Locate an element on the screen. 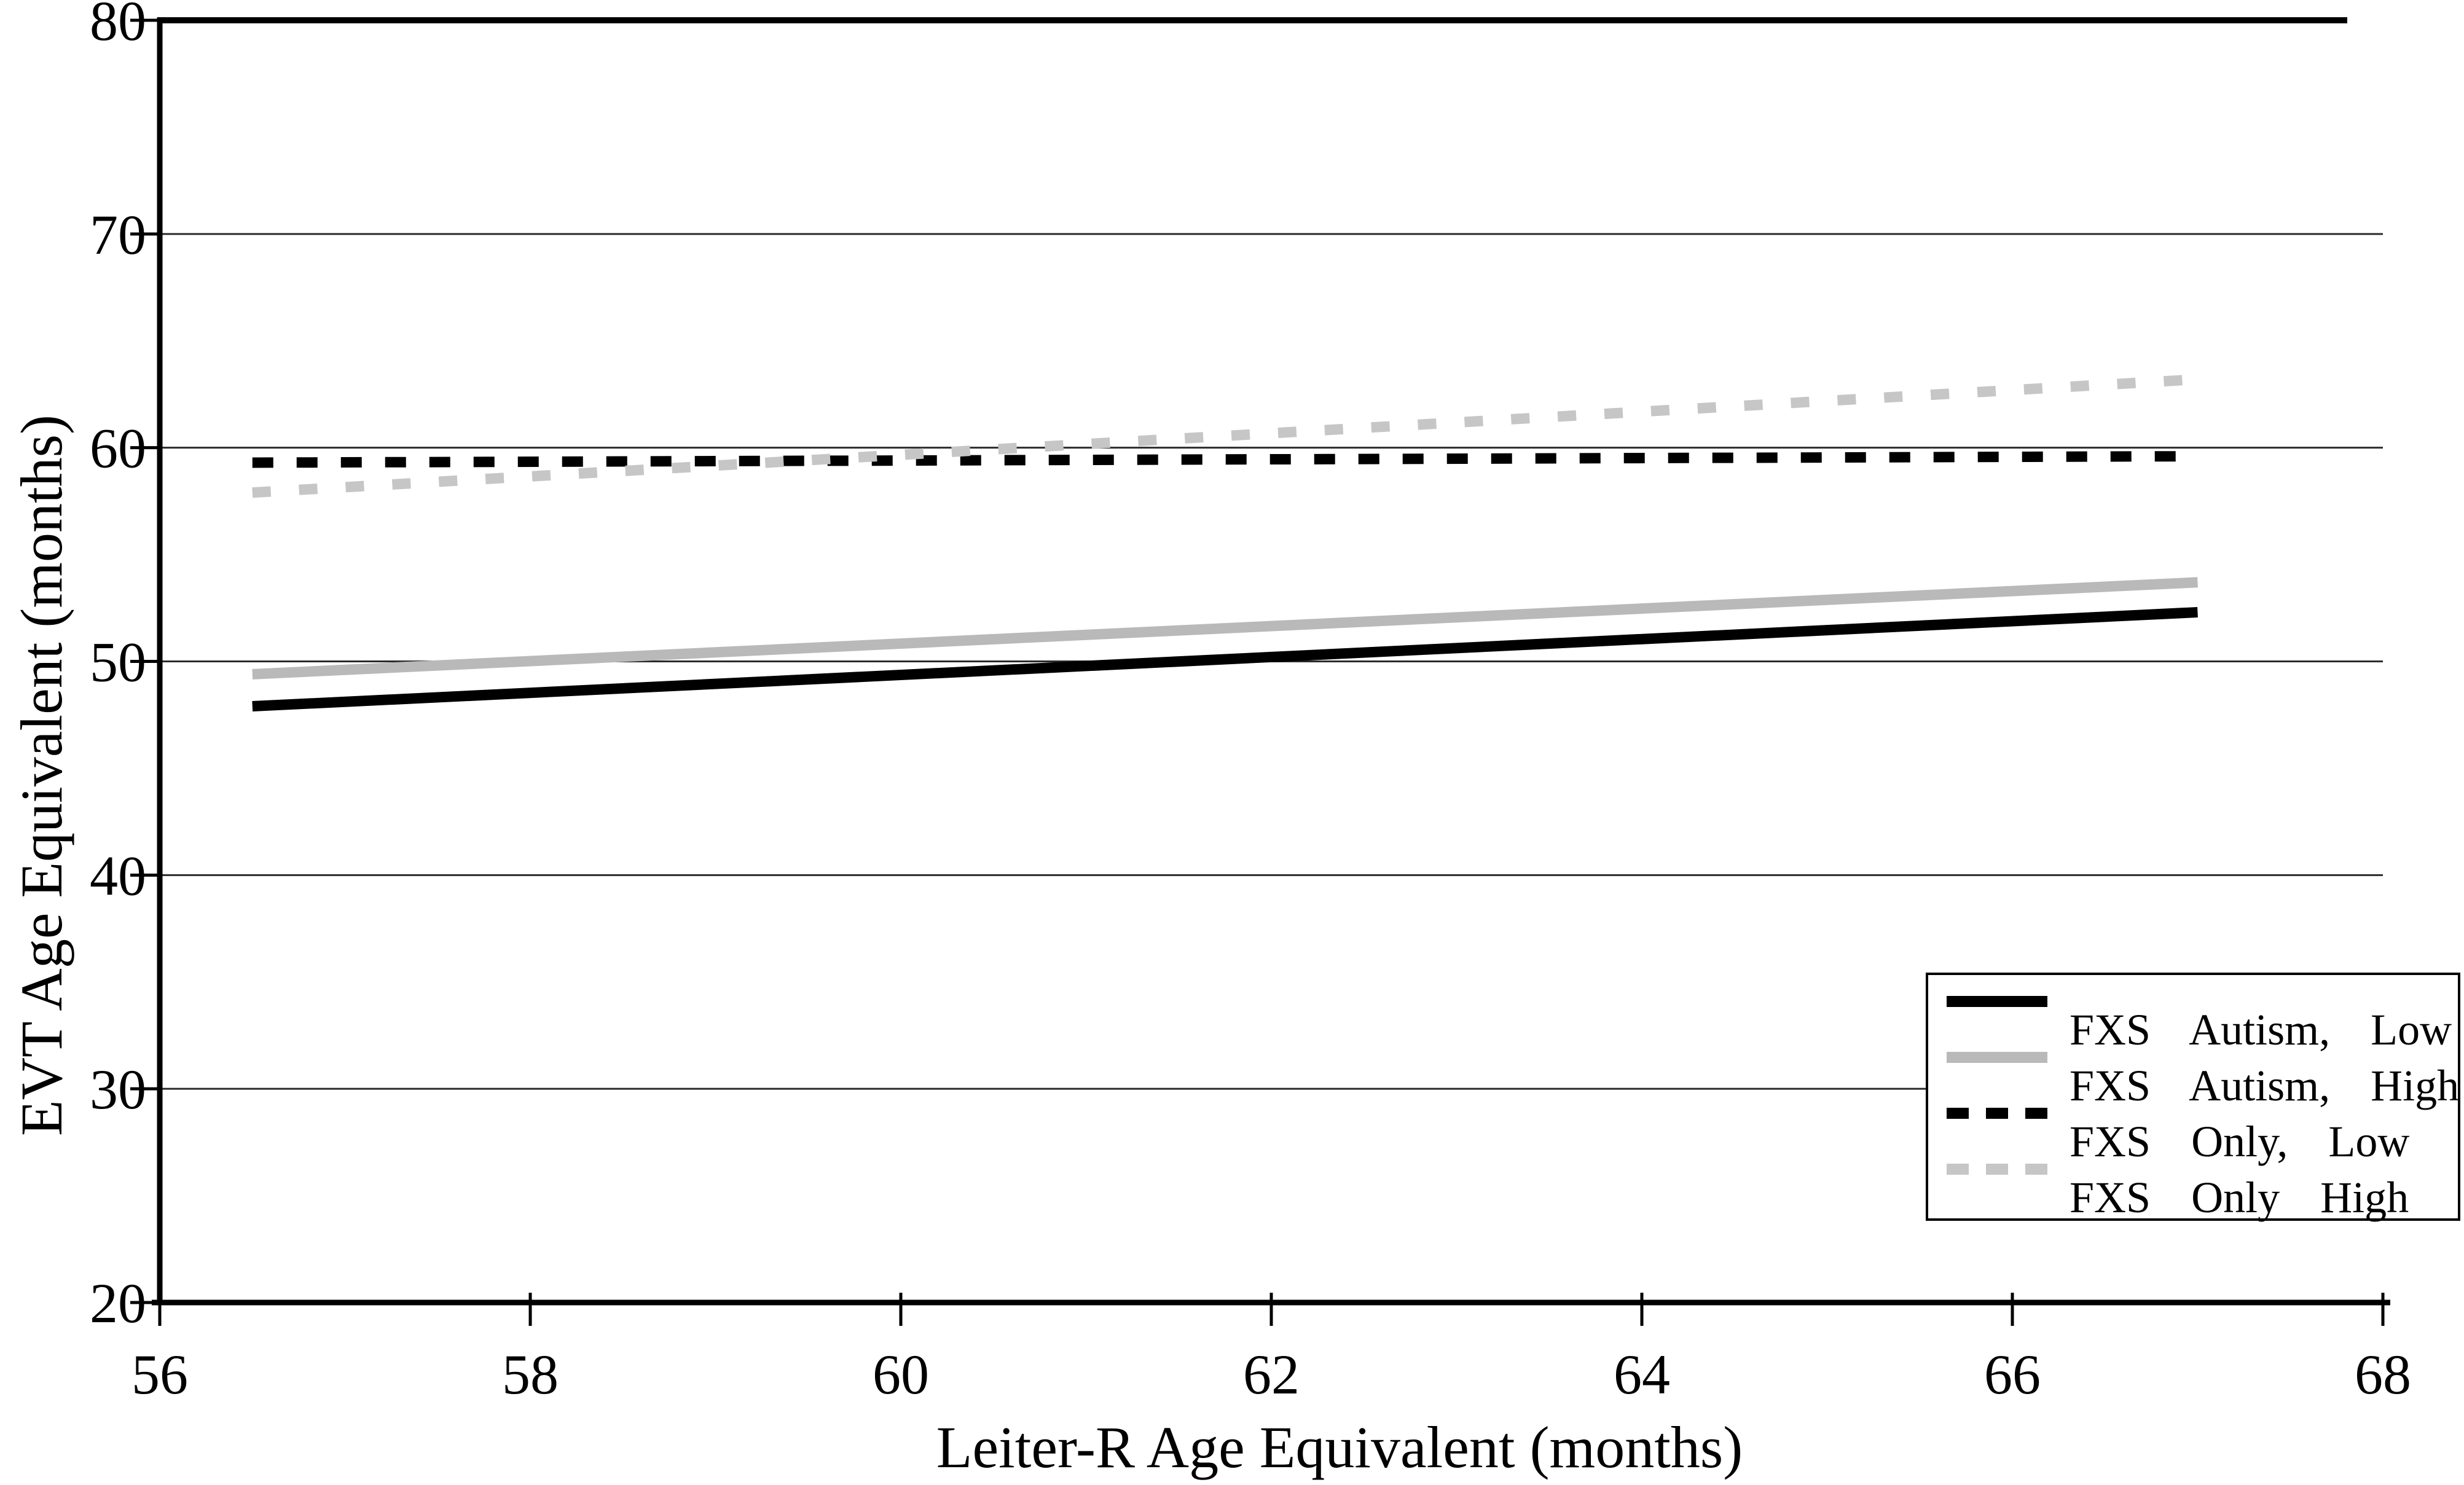 The image size is (2464, 1485). legend-item: FXS Autism, Low is located at coordinates (2199, 1025).